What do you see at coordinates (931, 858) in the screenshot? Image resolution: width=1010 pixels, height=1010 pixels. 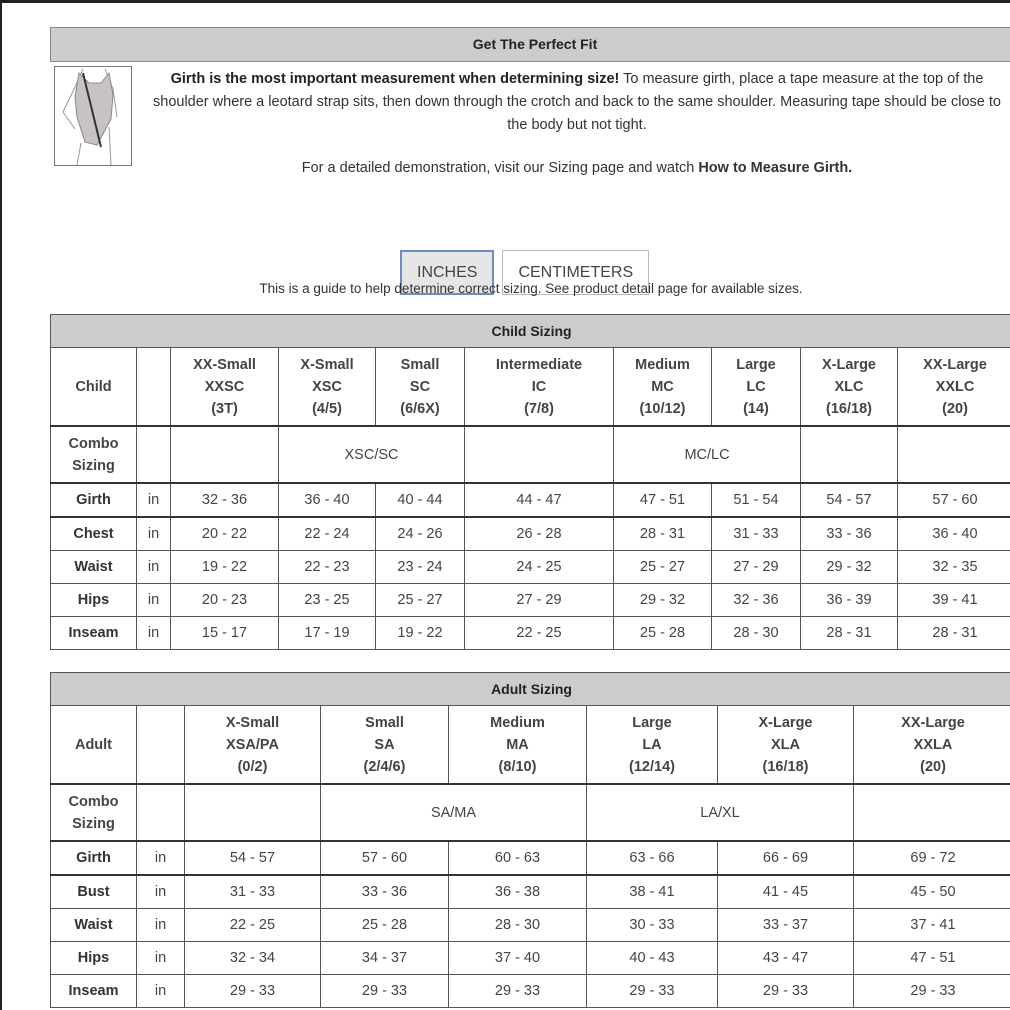 I see `measurement-value: 69 - 72` at bounding box center [931, 858].